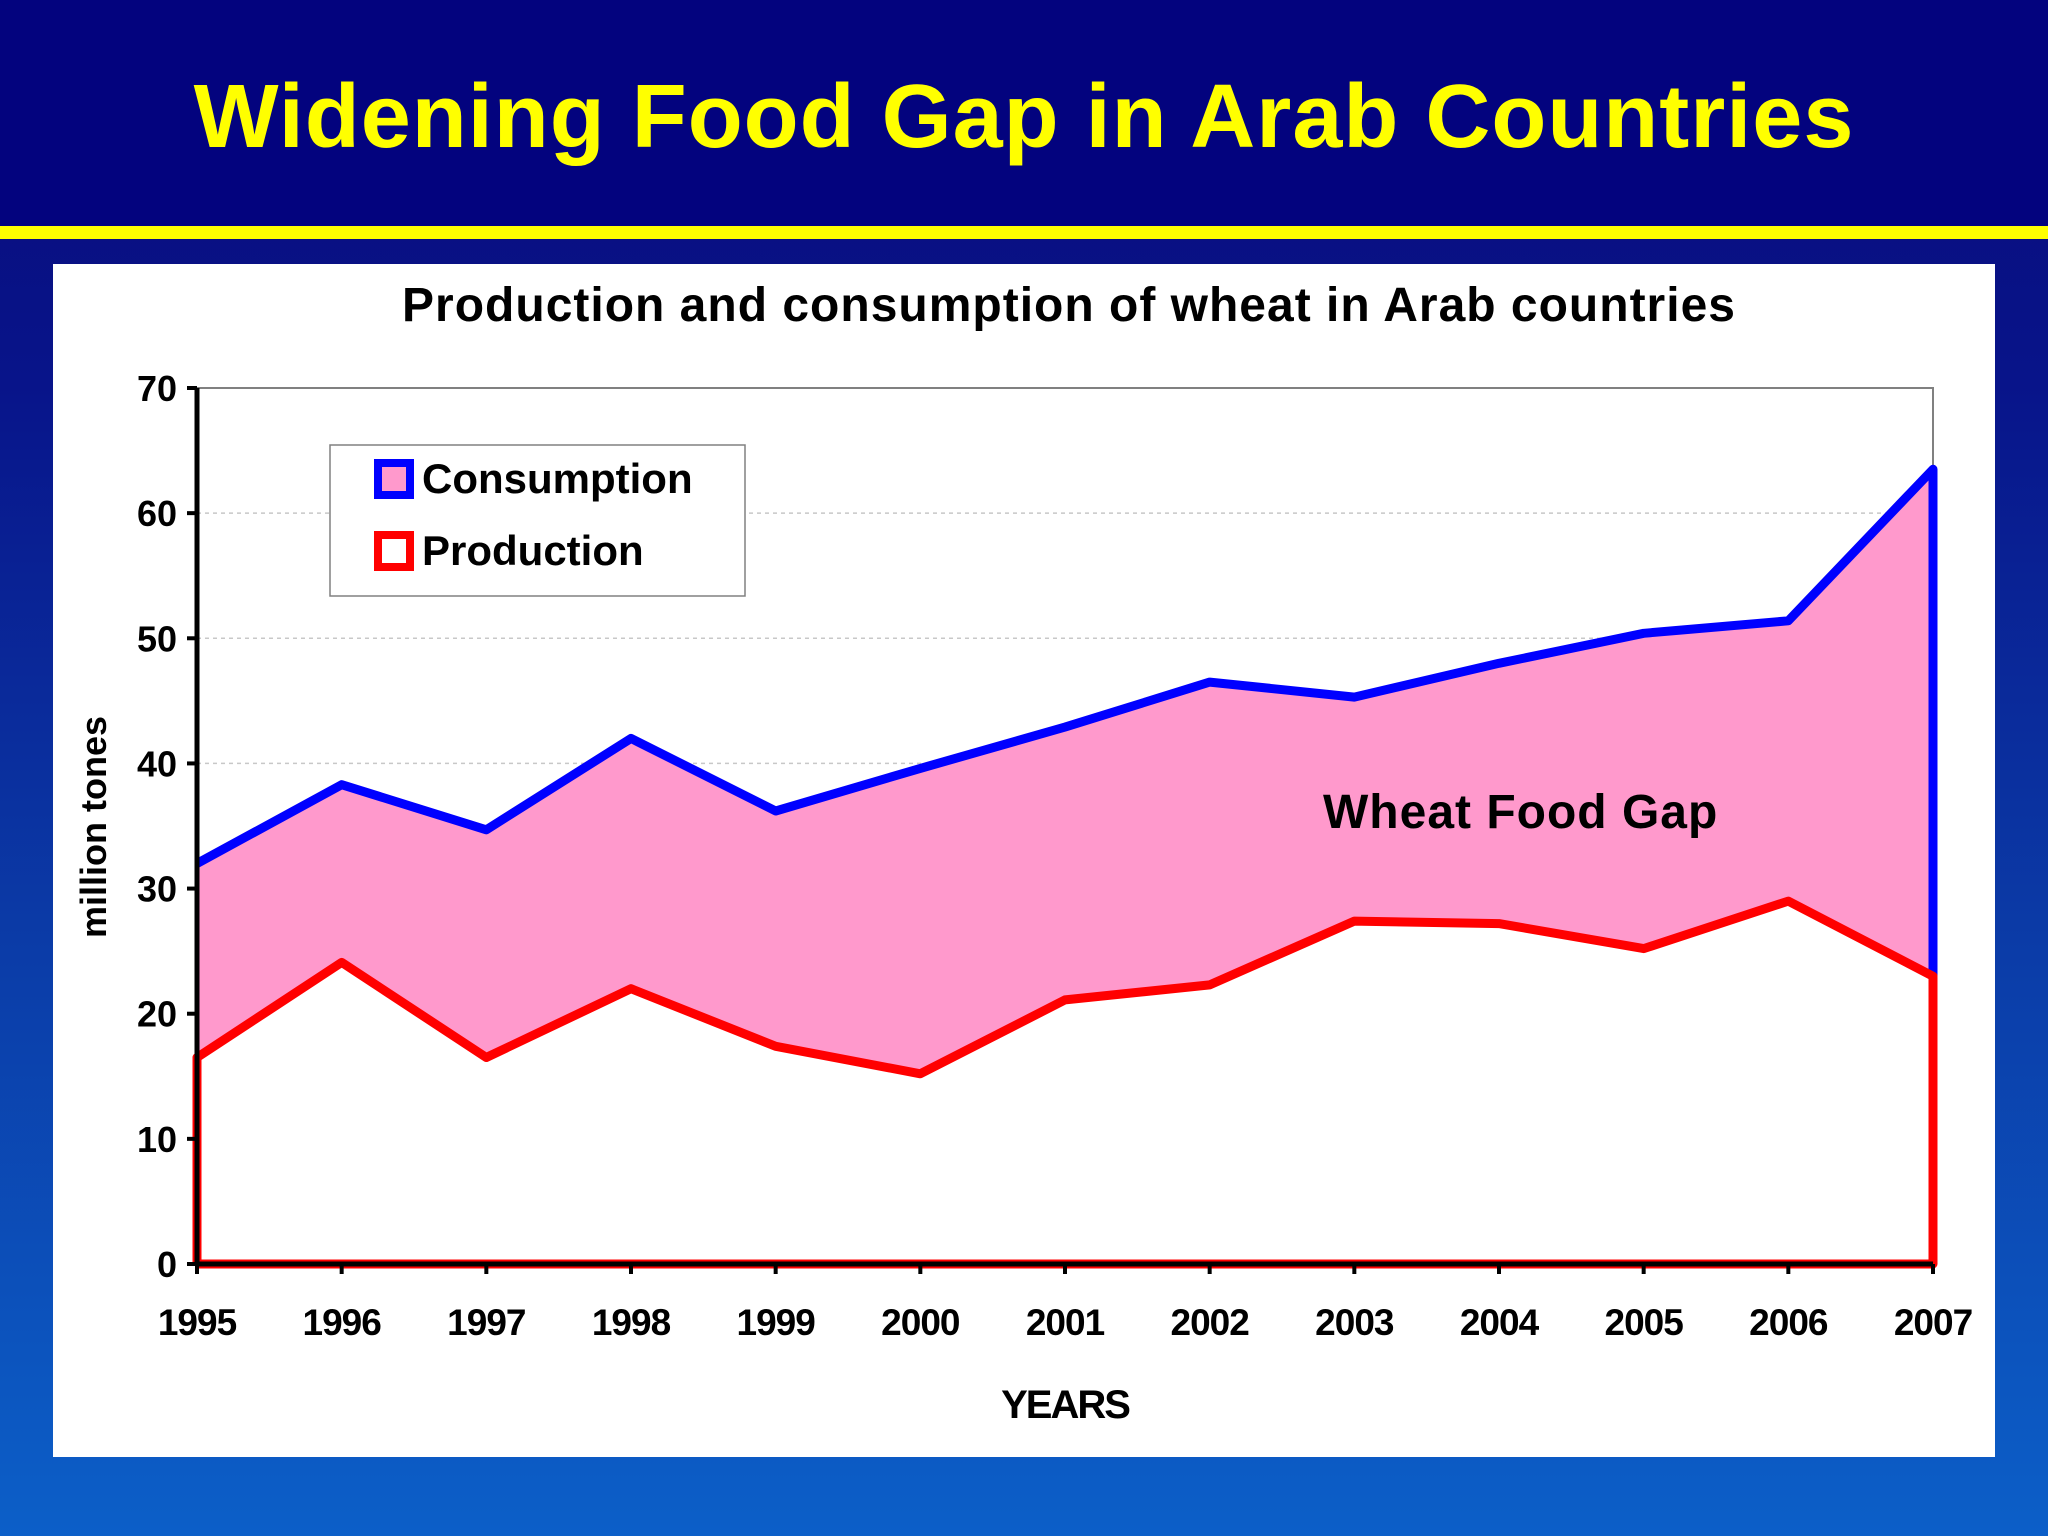 The image size is (2048, 1536). Describe the element at coordinates (342, 1322) in the screenshot. I see `x-tick-label: 1996` at that location.